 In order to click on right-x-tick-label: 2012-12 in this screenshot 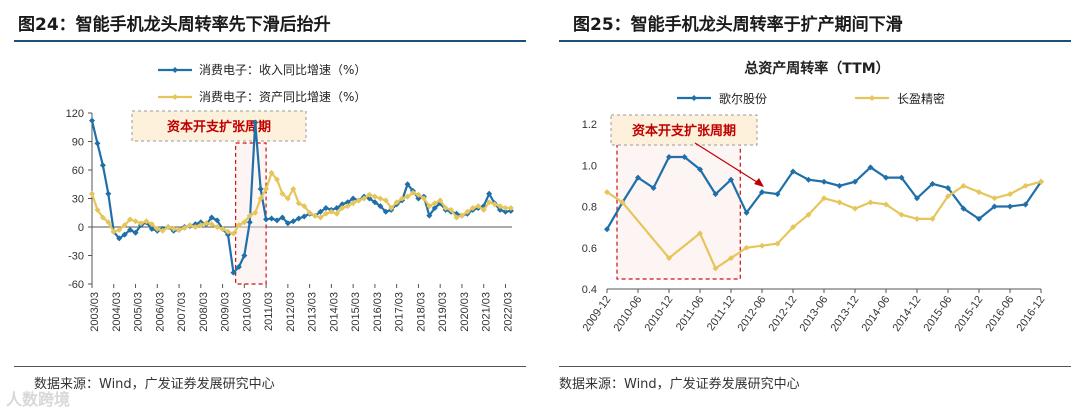, I will do `click(782, 314)`.